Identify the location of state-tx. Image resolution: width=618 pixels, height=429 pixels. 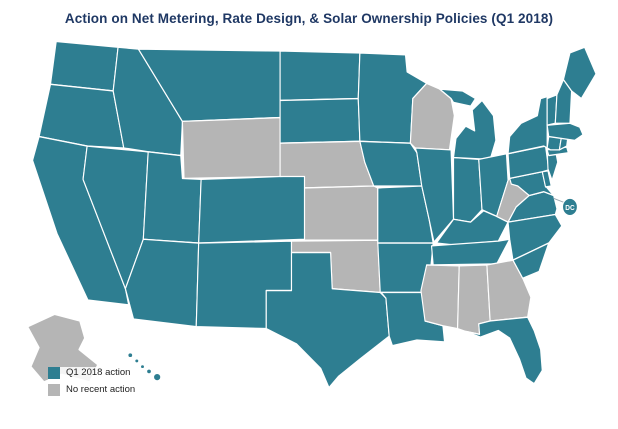
(327, 320).